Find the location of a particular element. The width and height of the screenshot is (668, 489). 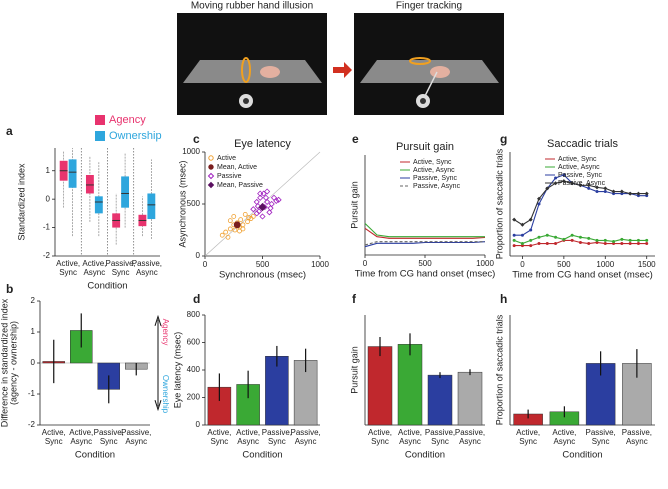

x-axis-label: Time from CG hand onset (msec) is located at coordinates (425, 274).